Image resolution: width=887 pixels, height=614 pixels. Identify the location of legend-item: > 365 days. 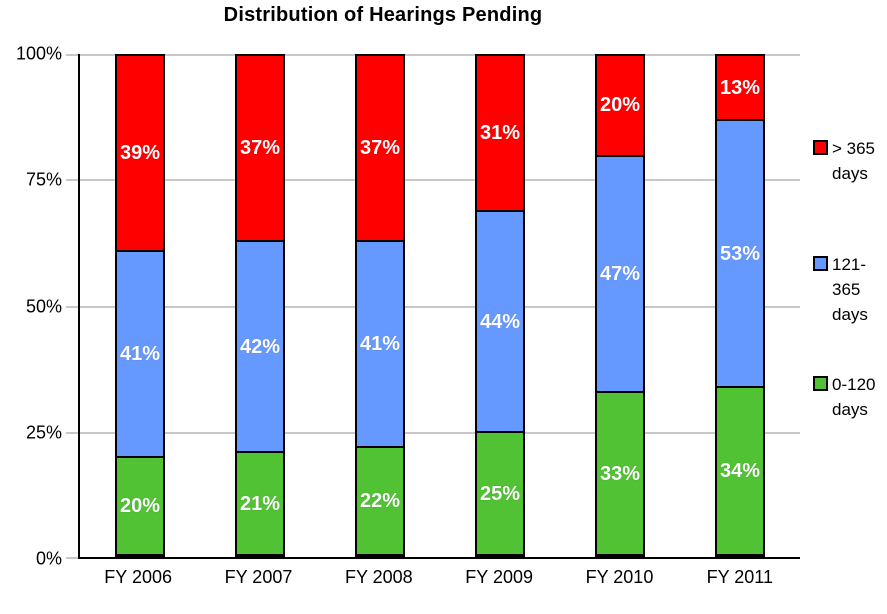
(844, 161).